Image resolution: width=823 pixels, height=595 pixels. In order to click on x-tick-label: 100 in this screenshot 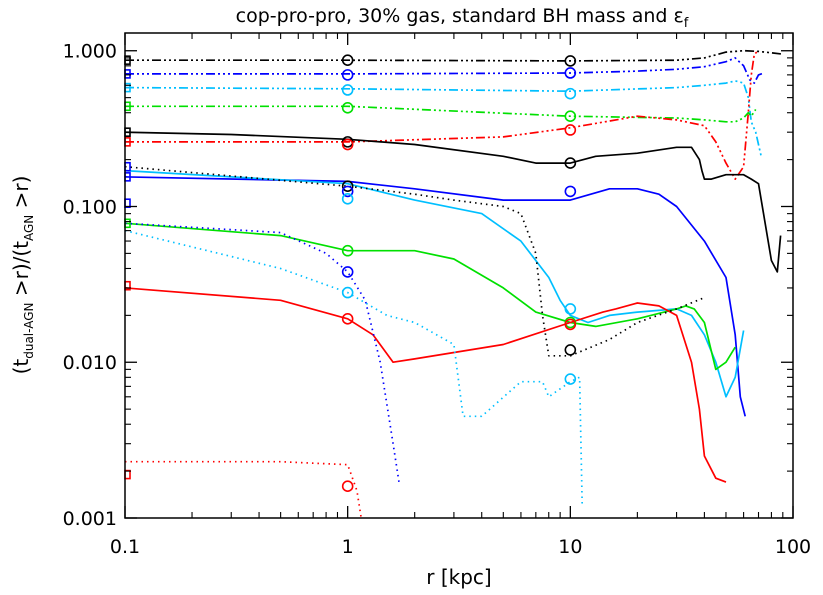, I will do `click(793, 547)`.